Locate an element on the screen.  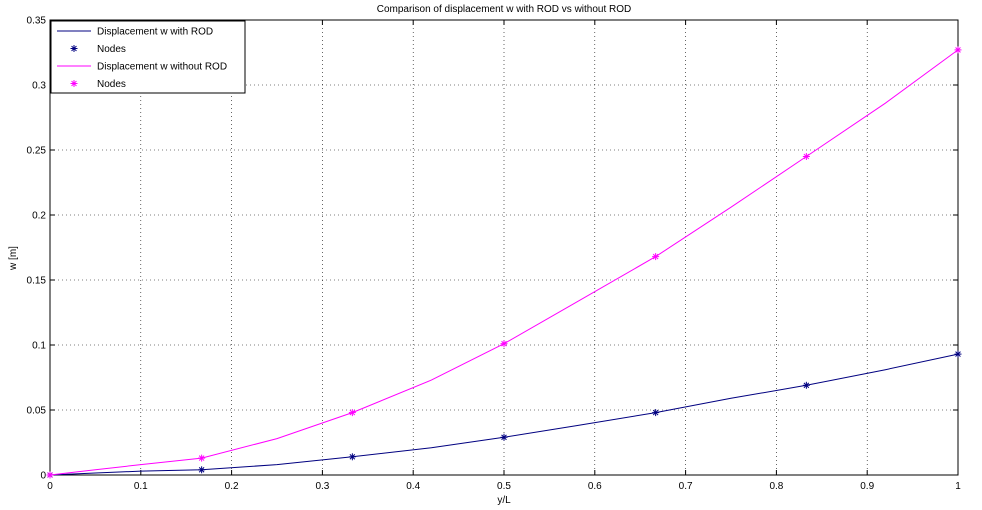
legend-label: Displacement w without ROD is located at coordinates (162, 67).